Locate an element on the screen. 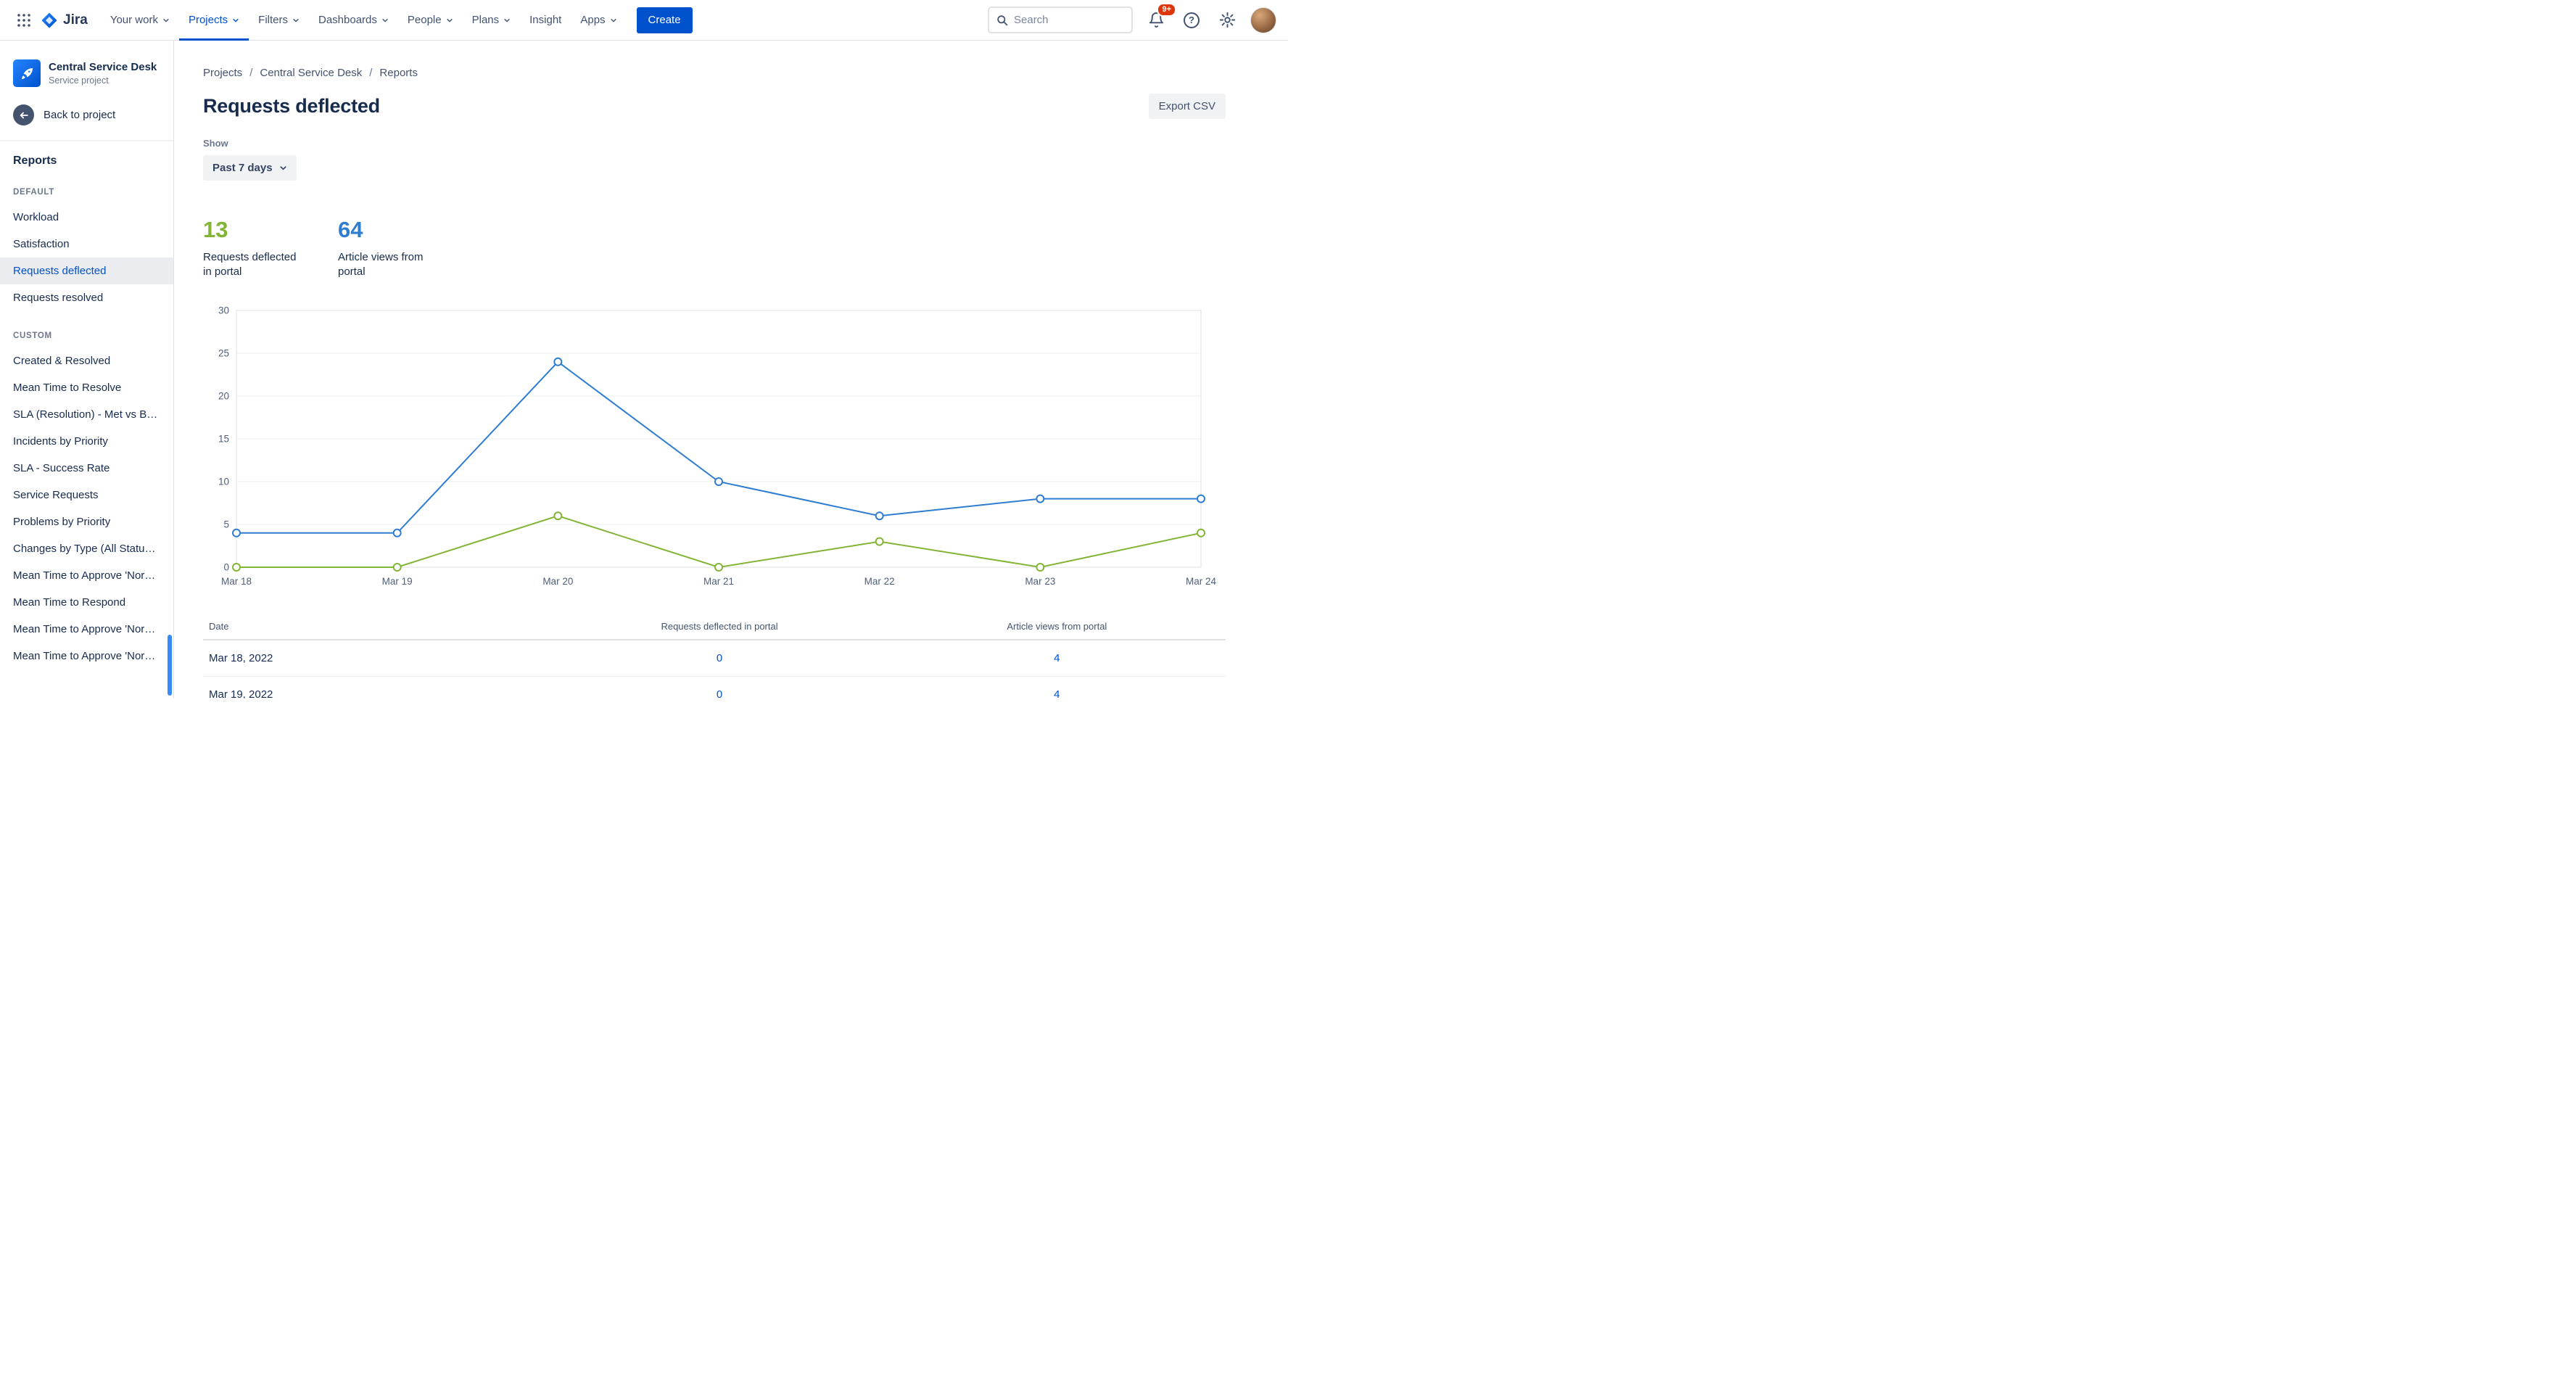 The height and width of the screenshot is (1397, 2576). jira-logo: Jira is located at coordinates (64, 20).